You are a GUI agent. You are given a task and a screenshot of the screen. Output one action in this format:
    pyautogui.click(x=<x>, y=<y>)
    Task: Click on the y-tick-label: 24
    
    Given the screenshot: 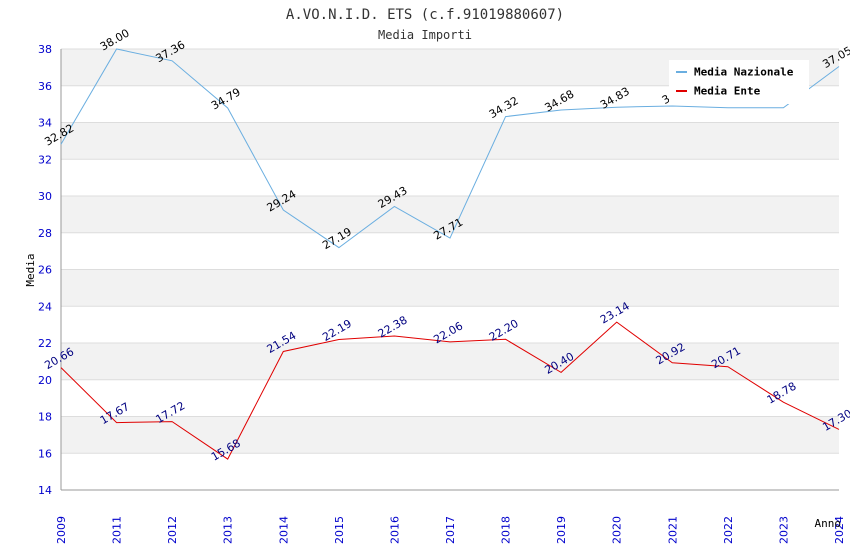 What is the action you would take?
    pyautogui.click(x=45, y=306)
    